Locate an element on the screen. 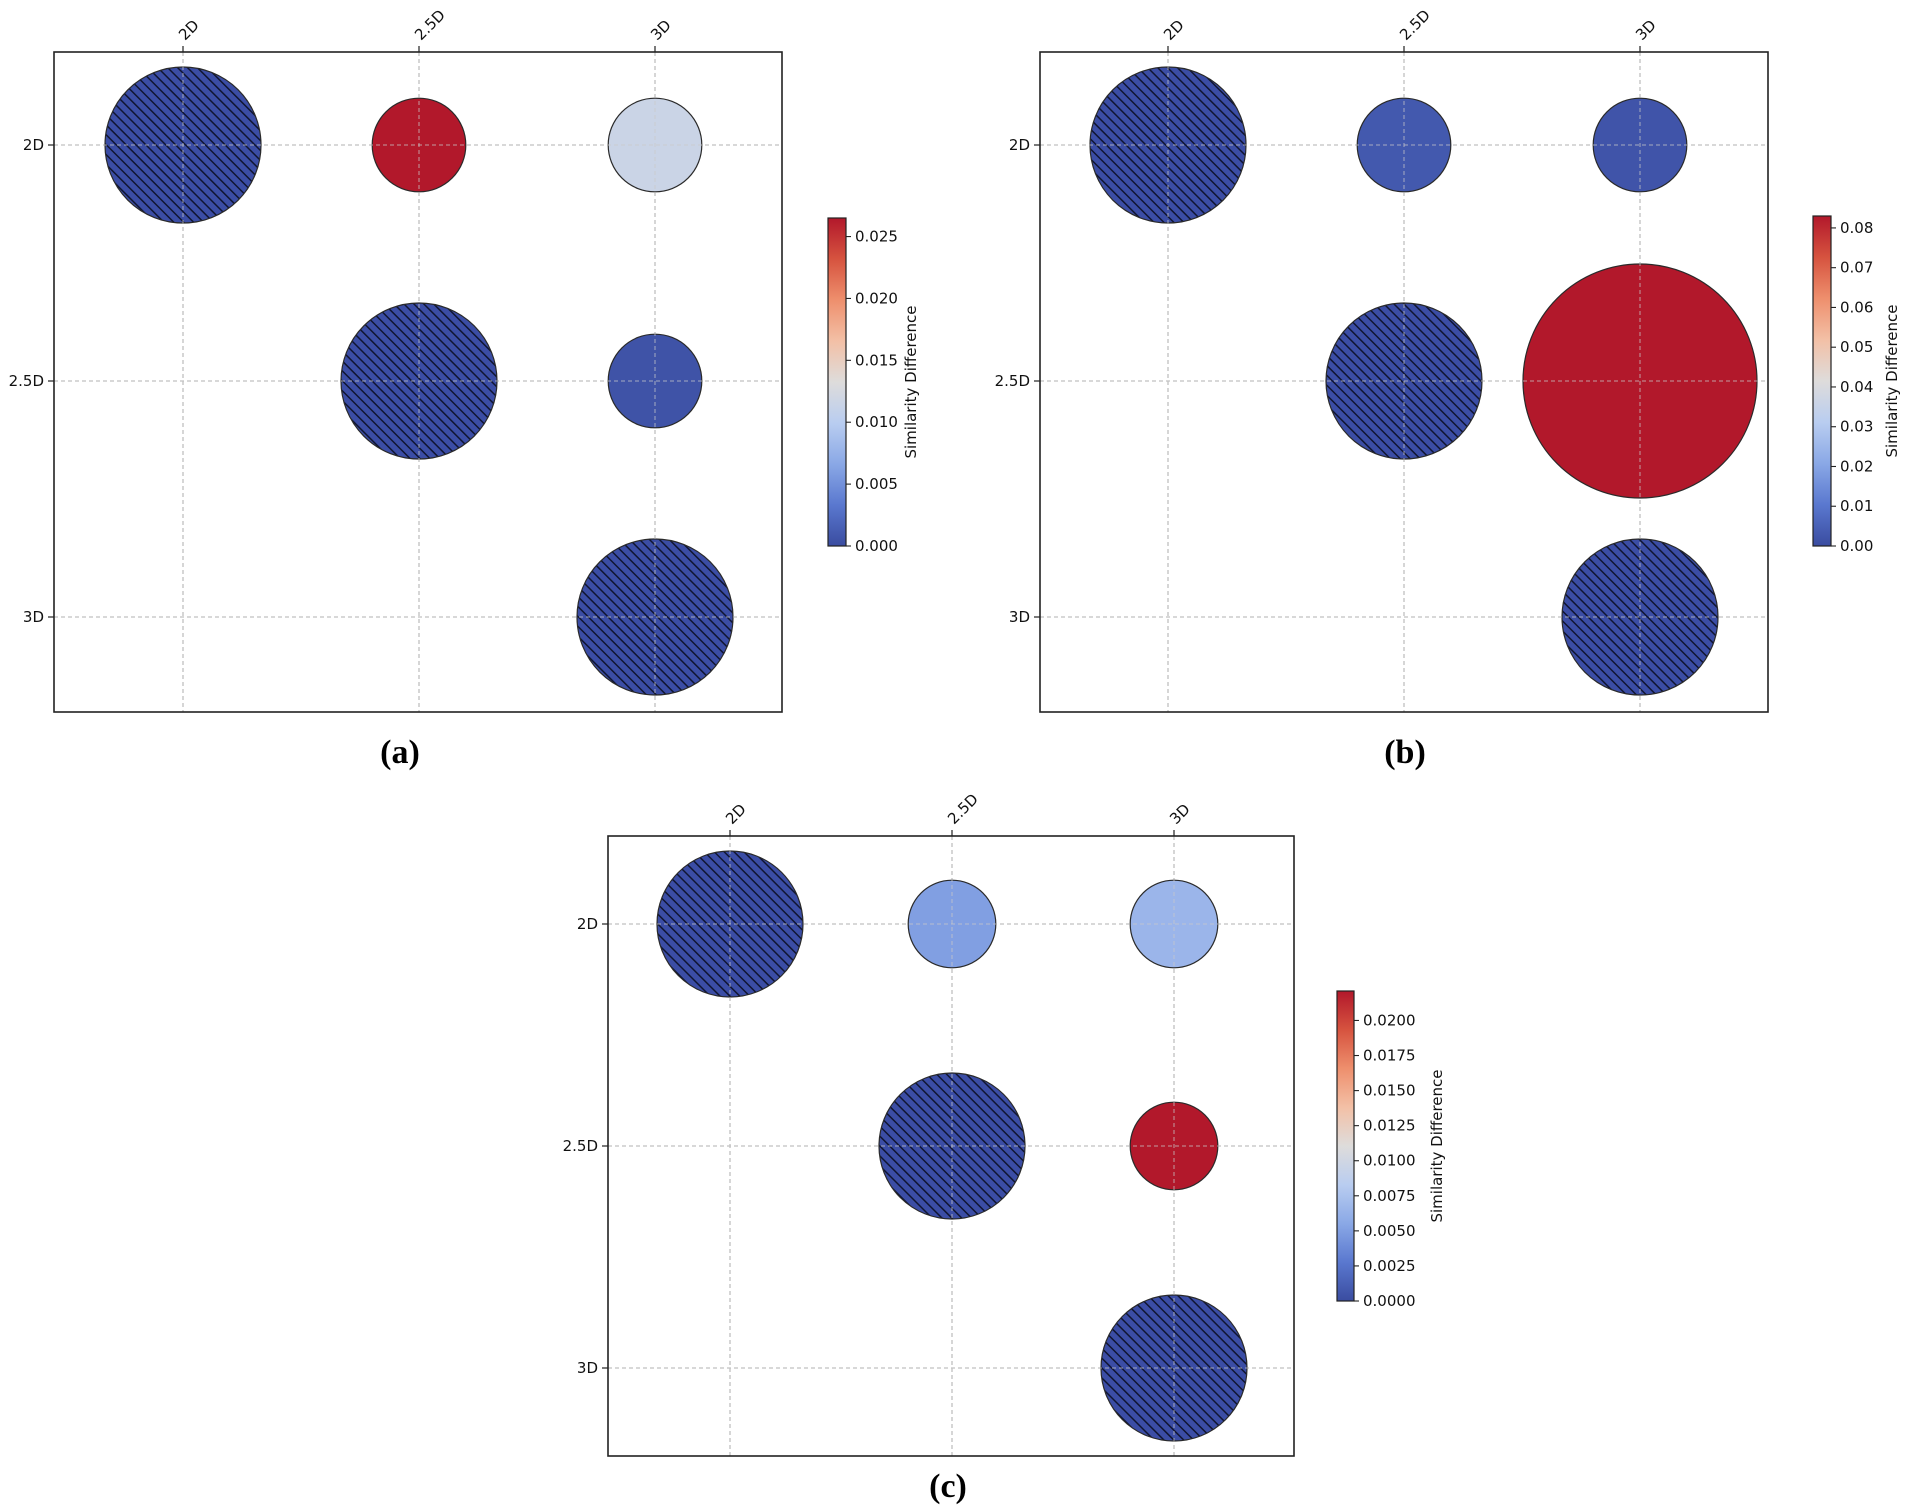 Image resolution: width=1905 pixels, height=1510 pixels. colorbar-tick-label: 0.0150 is located at coordinates (1389, 1091).